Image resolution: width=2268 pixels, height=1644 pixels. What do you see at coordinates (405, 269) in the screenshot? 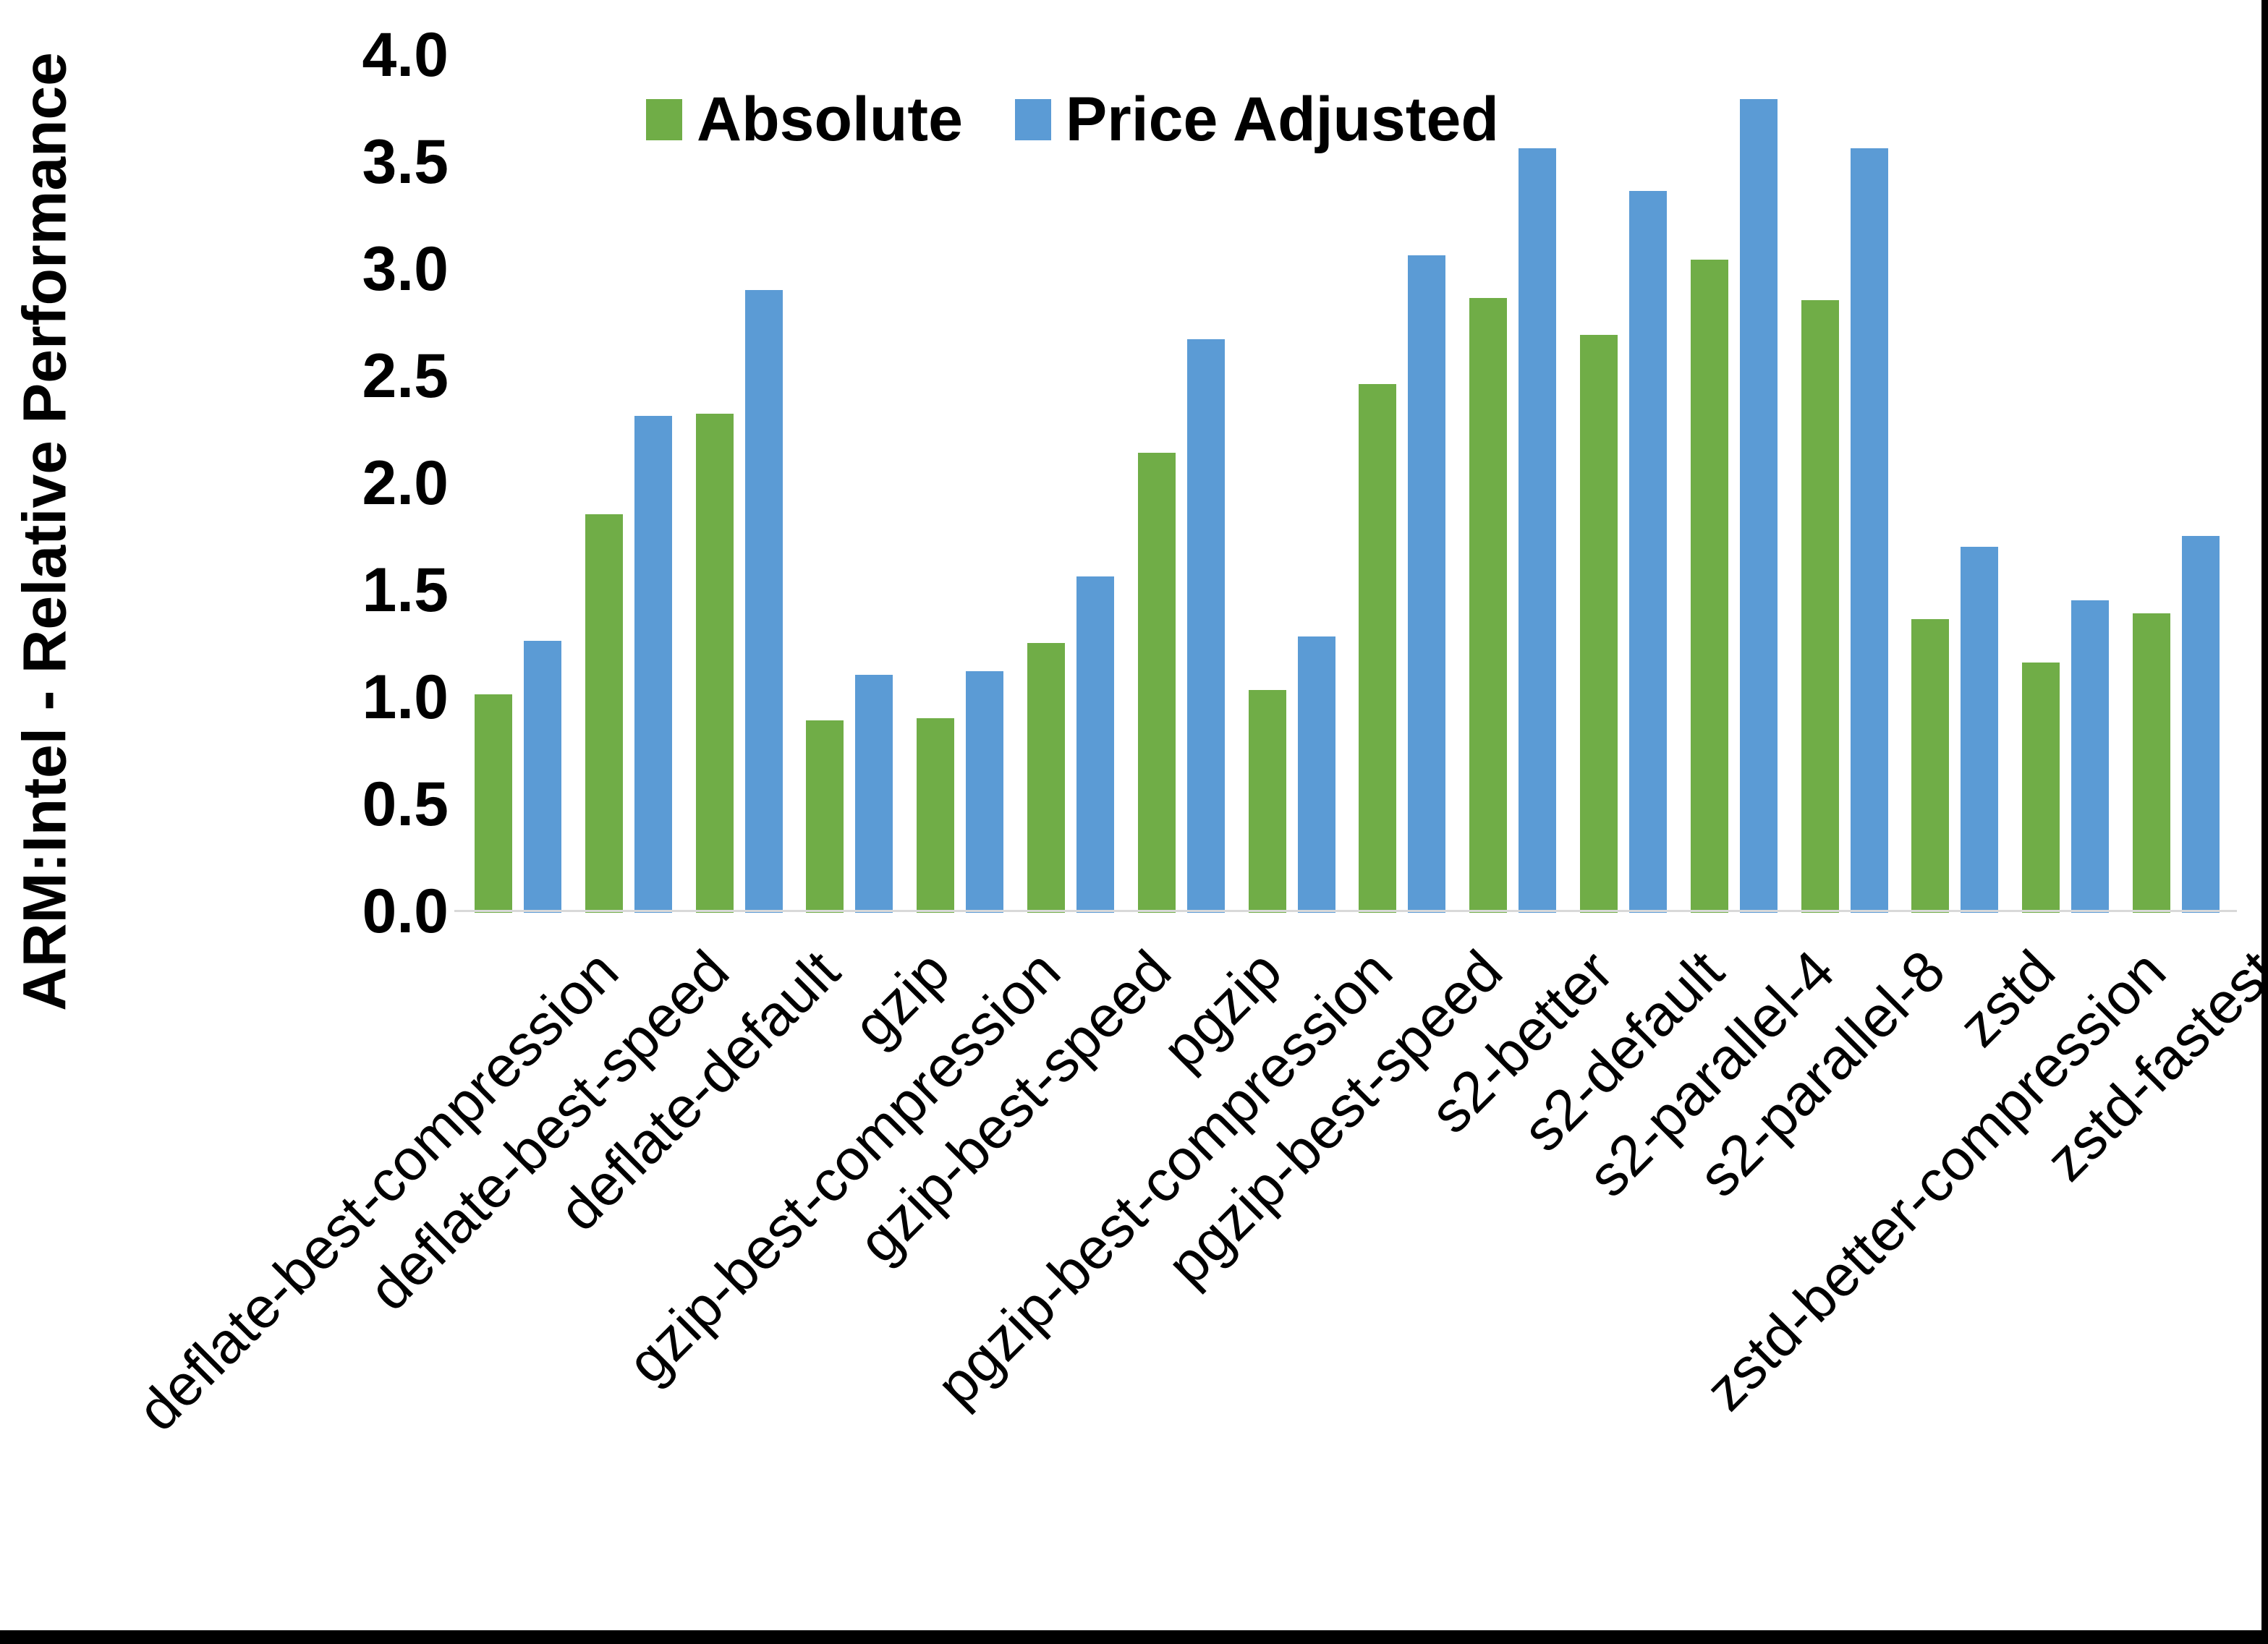
I see `y-tick-label-3.0: 3.0` at bounding box center [405, 269].